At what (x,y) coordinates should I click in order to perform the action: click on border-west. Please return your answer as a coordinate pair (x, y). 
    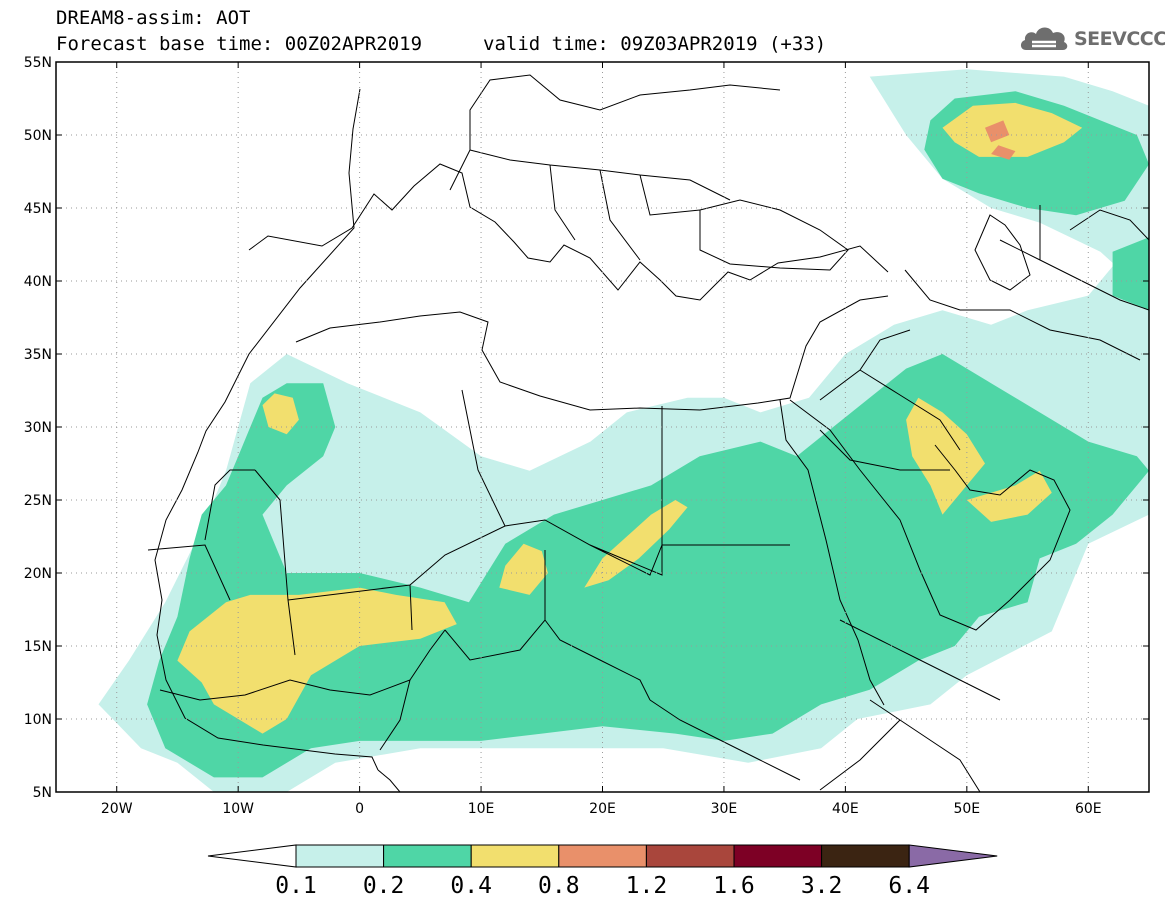
    Looking at the image, I should click on (296, 647).